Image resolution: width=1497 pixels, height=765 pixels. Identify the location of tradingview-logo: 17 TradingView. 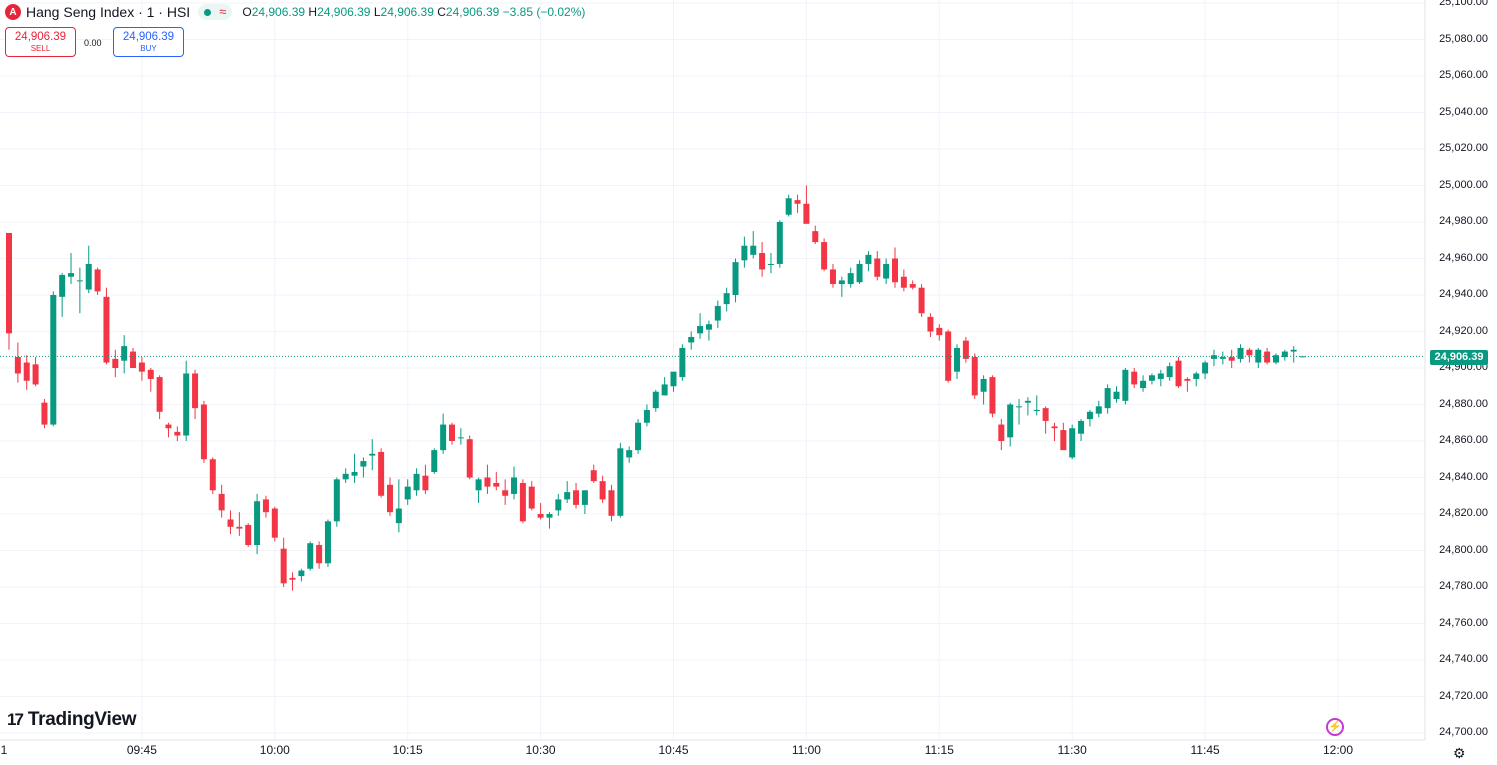
(72, 720).